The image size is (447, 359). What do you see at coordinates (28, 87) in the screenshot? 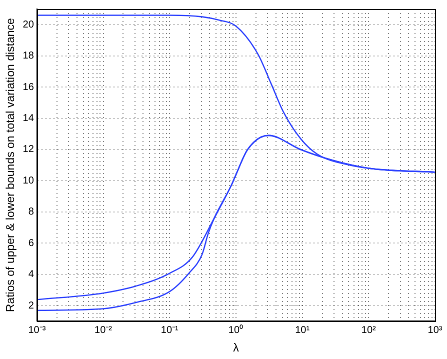
I see `y-tick-label: 16` at bounding box center [28, 87].